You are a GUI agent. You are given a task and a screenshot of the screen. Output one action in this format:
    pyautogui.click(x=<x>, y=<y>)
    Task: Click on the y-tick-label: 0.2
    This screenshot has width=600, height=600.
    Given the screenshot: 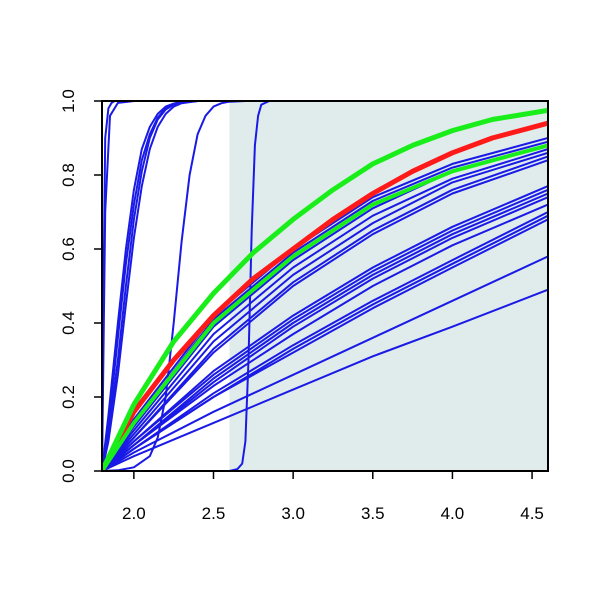 What is the action you would take?
    pyautogui.click(x=68, y=397)
    